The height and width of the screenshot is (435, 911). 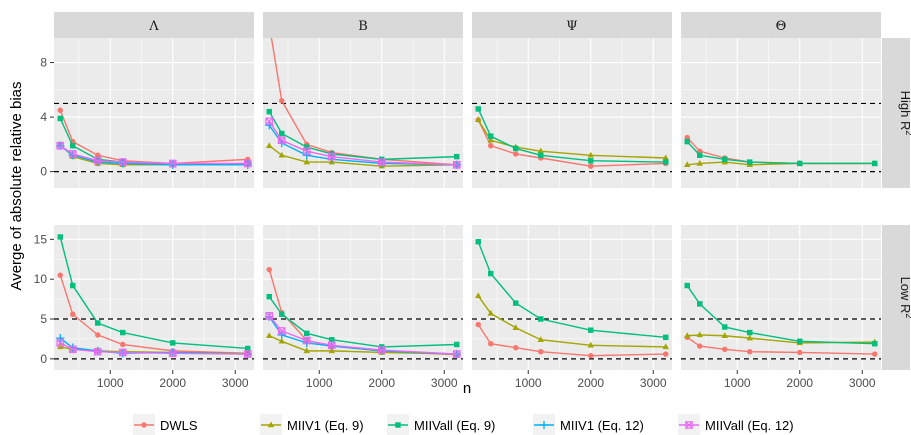 I want to click on legend-item: DWLS, so click(x=165, y=424).